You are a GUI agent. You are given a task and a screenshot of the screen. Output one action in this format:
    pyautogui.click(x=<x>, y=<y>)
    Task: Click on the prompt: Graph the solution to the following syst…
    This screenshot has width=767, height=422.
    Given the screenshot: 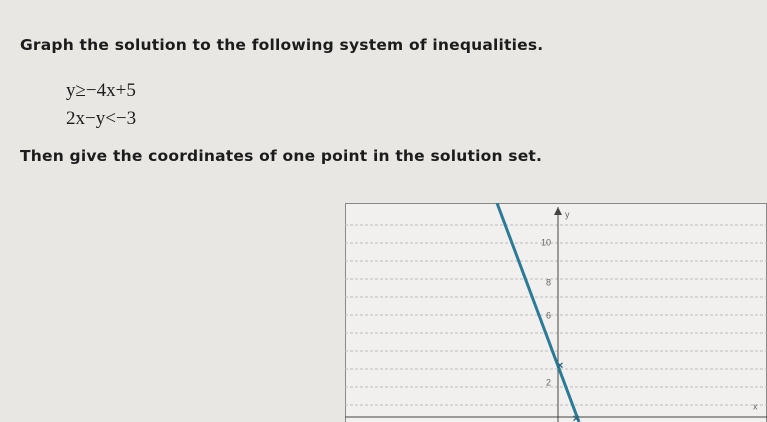 What is the action you would take?
    pyautogui.click(x=282, y=45)
    